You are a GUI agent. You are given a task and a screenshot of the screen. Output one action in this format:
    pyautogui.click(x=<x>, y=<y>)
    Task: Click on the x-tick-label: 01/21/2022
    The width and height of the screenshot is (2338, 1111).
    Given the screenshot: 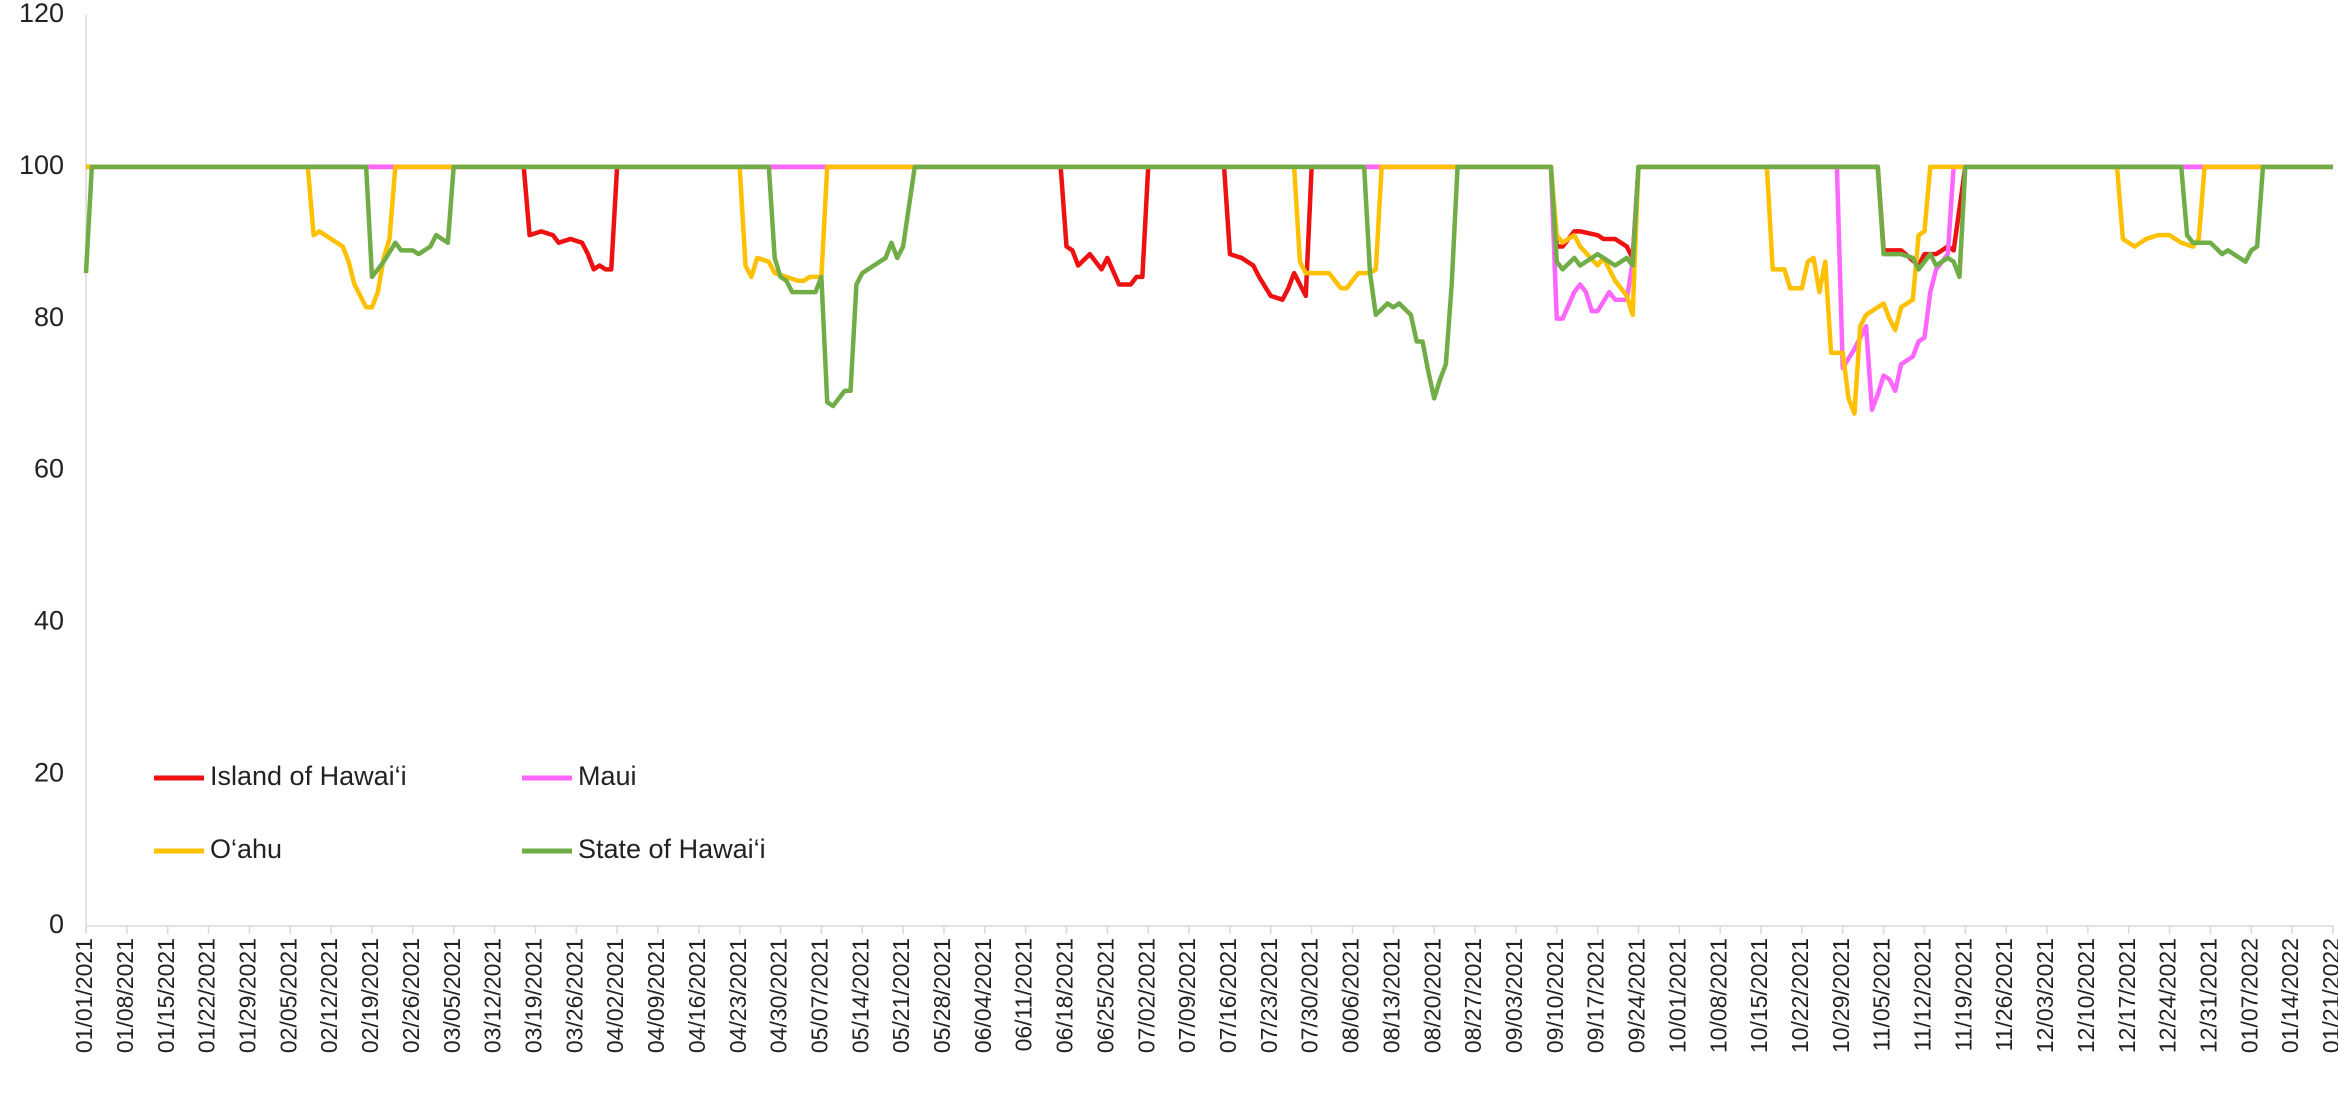 What is the action you would take?
    pyautogui.click(x=2328, y=995)
    